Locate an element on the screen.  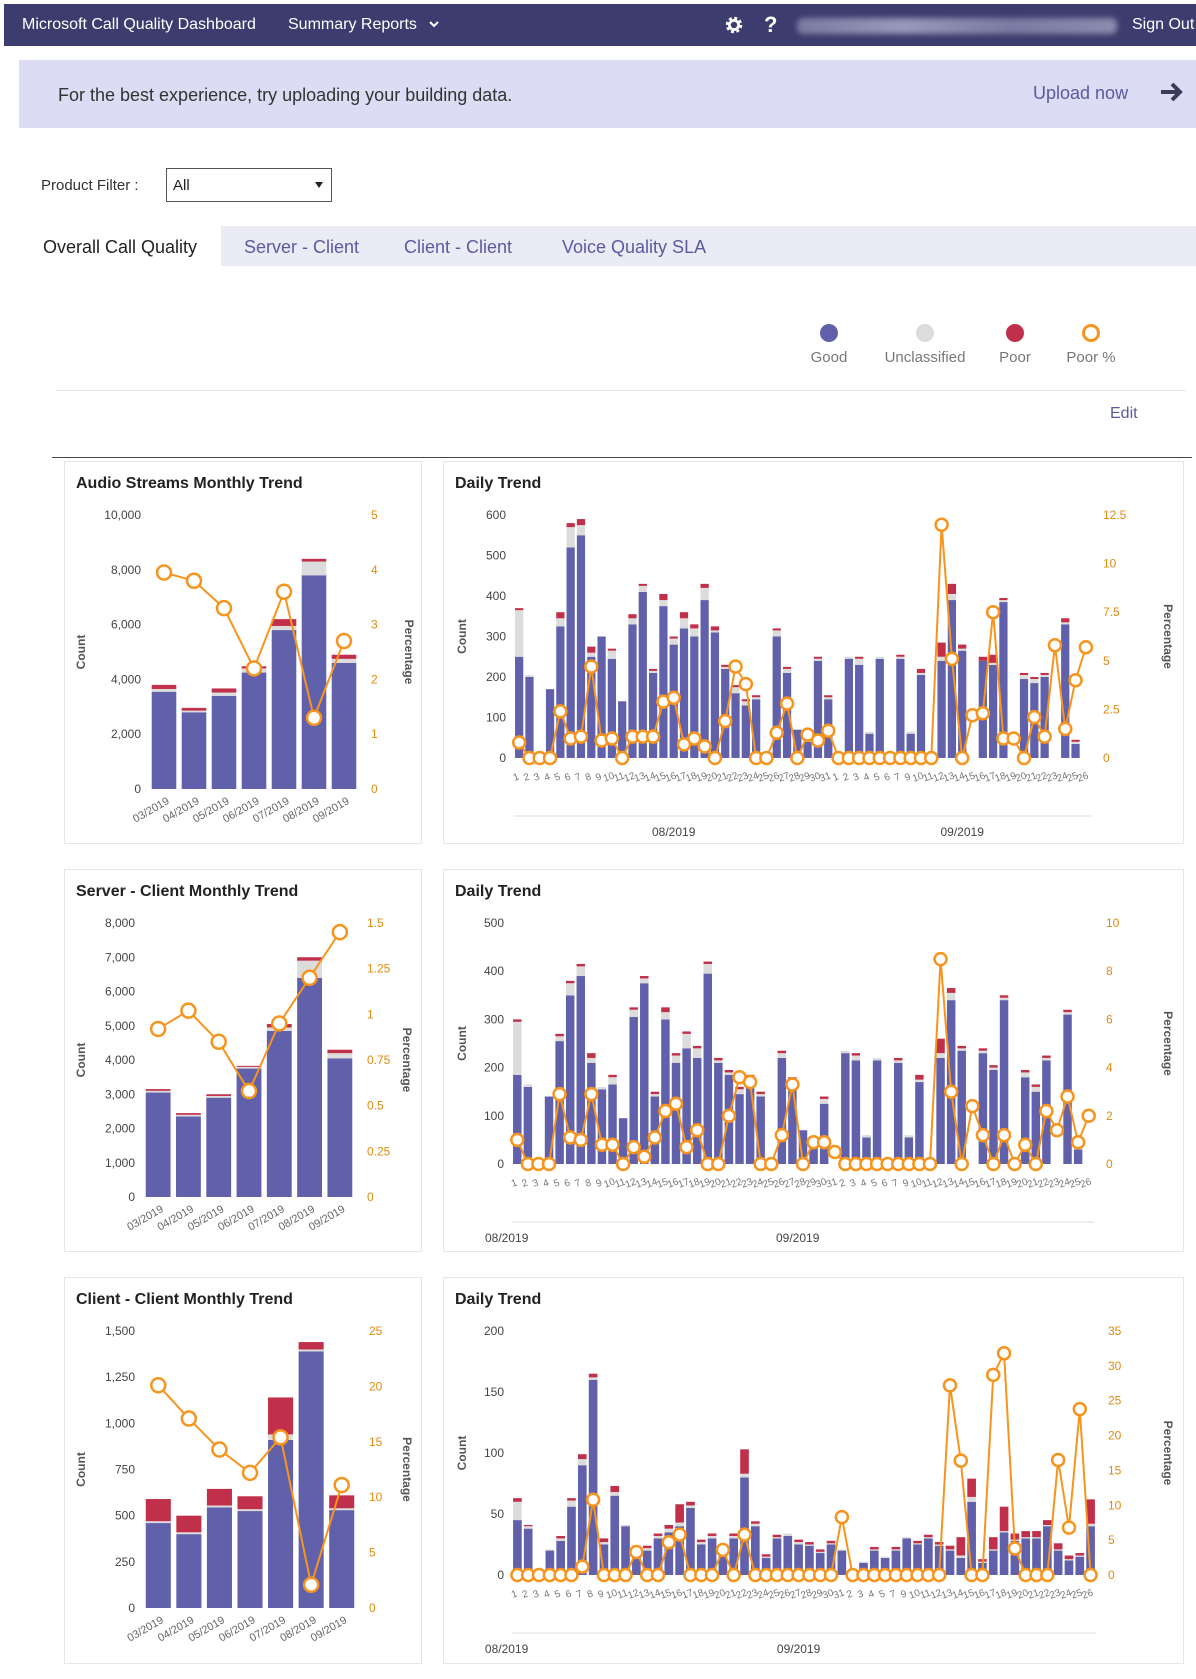
tab-client-client: Client - Client is located at coordinates (458, 247).